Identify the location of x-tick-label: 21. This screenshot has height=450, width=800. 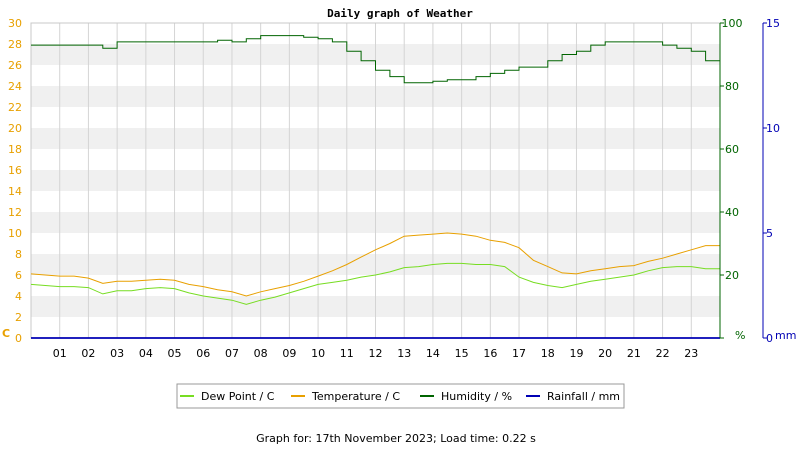
(634, 353).